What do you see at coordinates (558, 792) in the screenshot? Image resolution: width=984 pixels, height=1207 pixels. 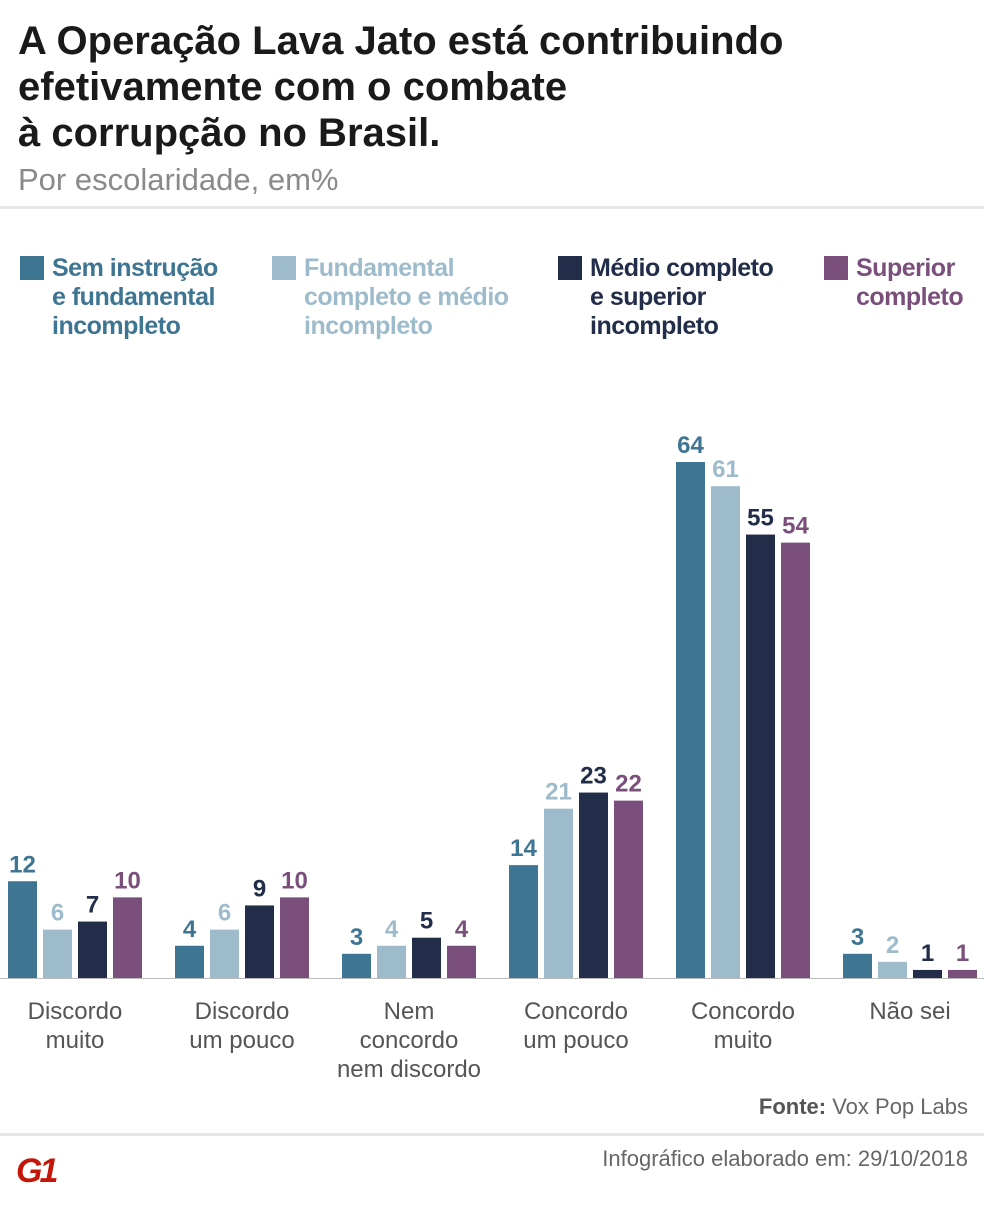 I see `data-label: 21` at bounding box center [558, 792].